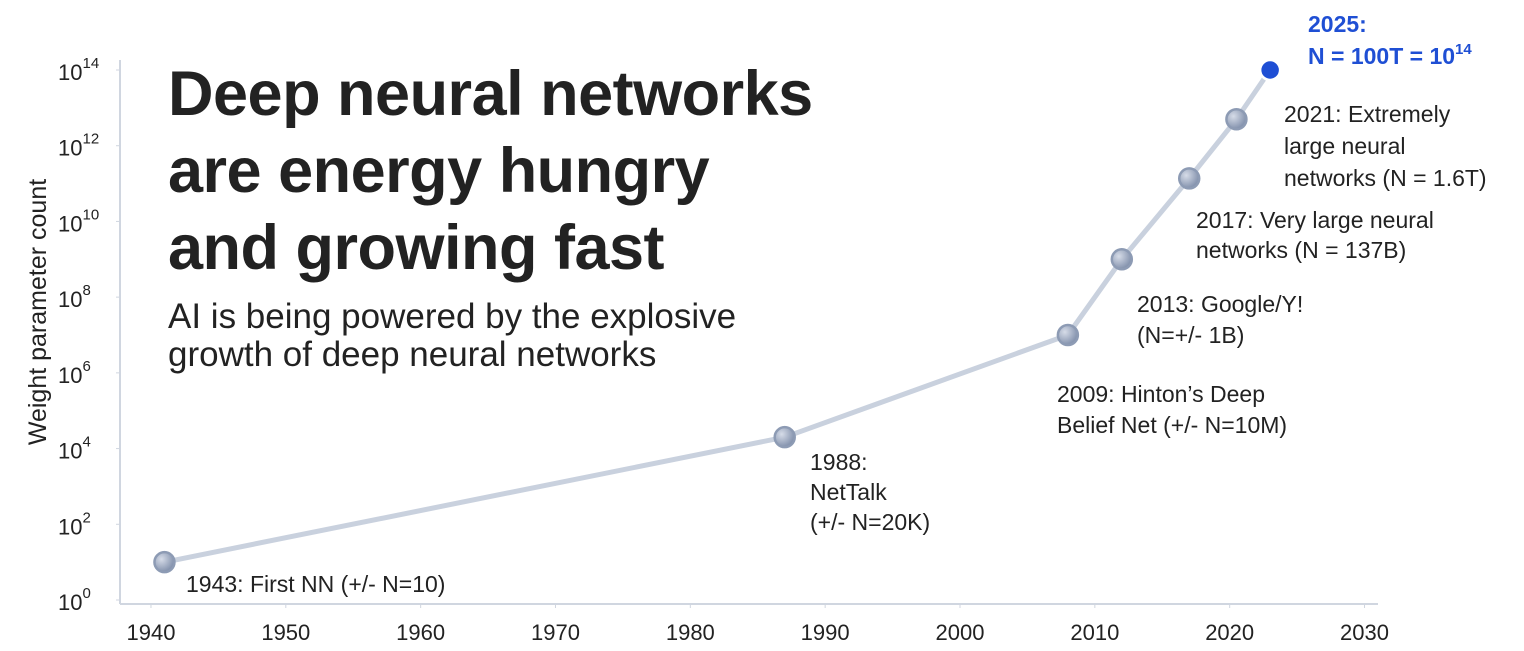  I want to click on annotation-line: 1943: First NN (+/- N=10), so click(315, 584).